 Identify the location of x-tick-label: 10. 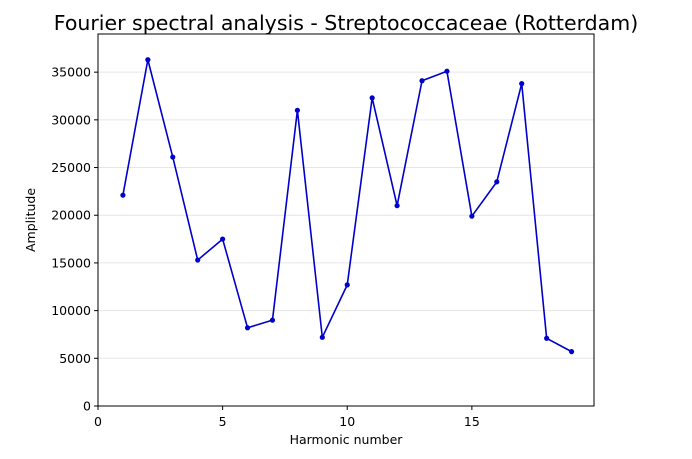
(347, 421).